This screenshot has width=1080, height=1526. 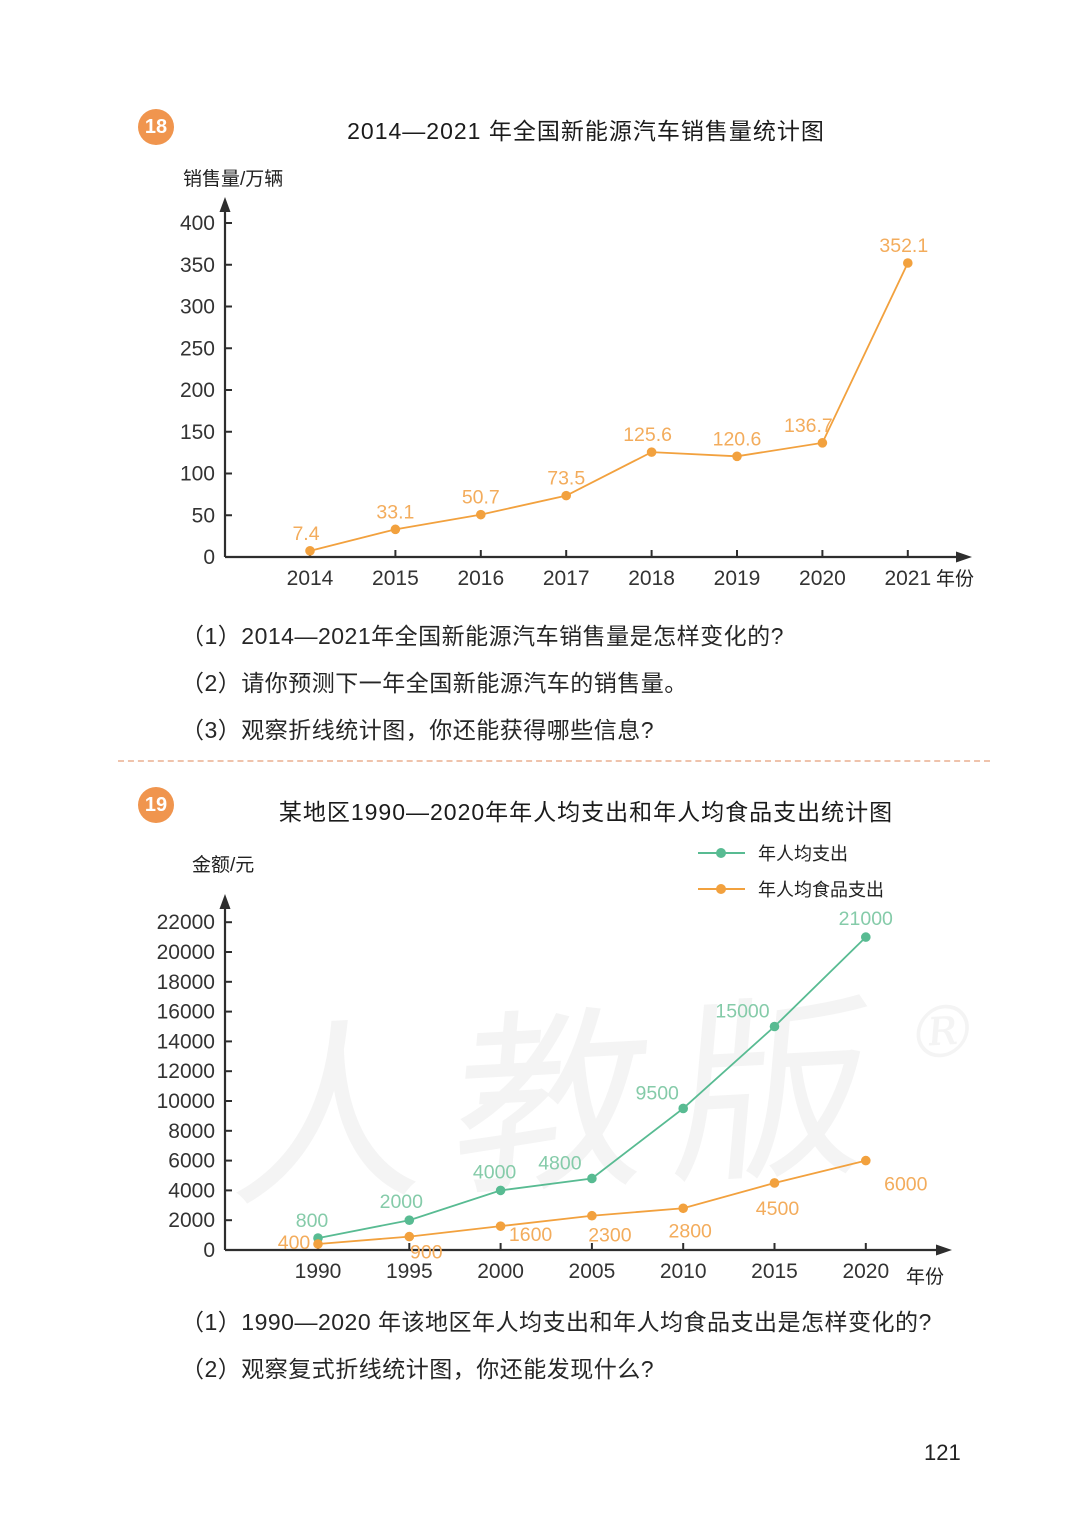 What do you see at coordinates (481, 498) in the screenshot?
I see `svg-text: 50.7` at bounding box center [481, 498].